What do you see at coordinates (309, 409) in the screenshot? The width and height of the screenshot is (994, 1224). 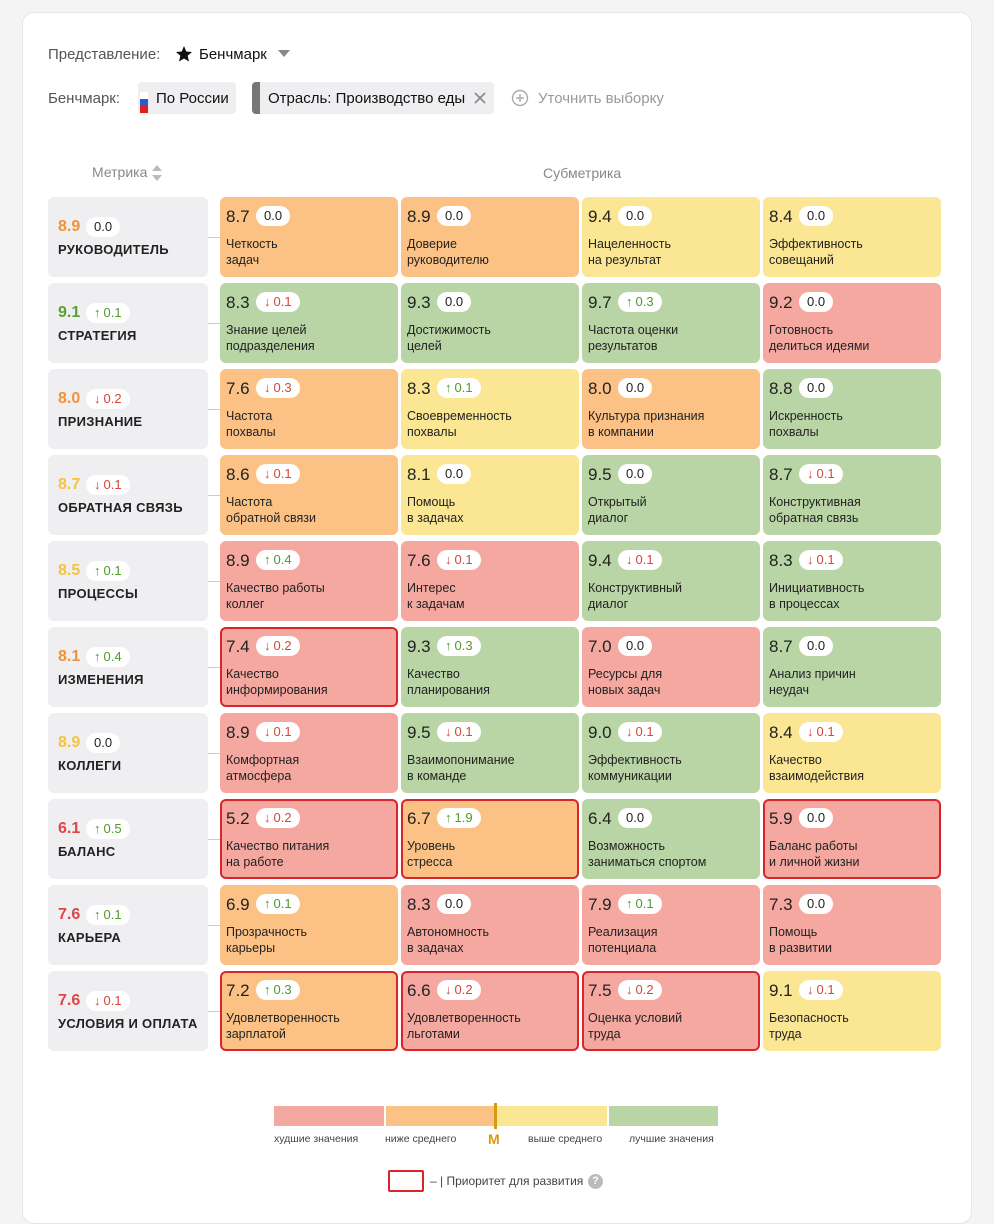 I see `submetric-cell: 7.6 ↓ 0.3 Частота похвалы` at bounding box center [309, 409].